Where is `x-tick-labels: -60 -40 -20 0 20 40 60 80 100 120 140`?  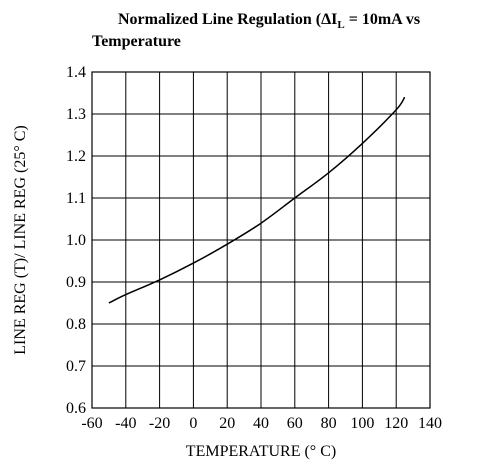 x-tick-labels: -60 -40 -20 0 20 40 60 80 100 120 140 is located at coordinates (261, 423).